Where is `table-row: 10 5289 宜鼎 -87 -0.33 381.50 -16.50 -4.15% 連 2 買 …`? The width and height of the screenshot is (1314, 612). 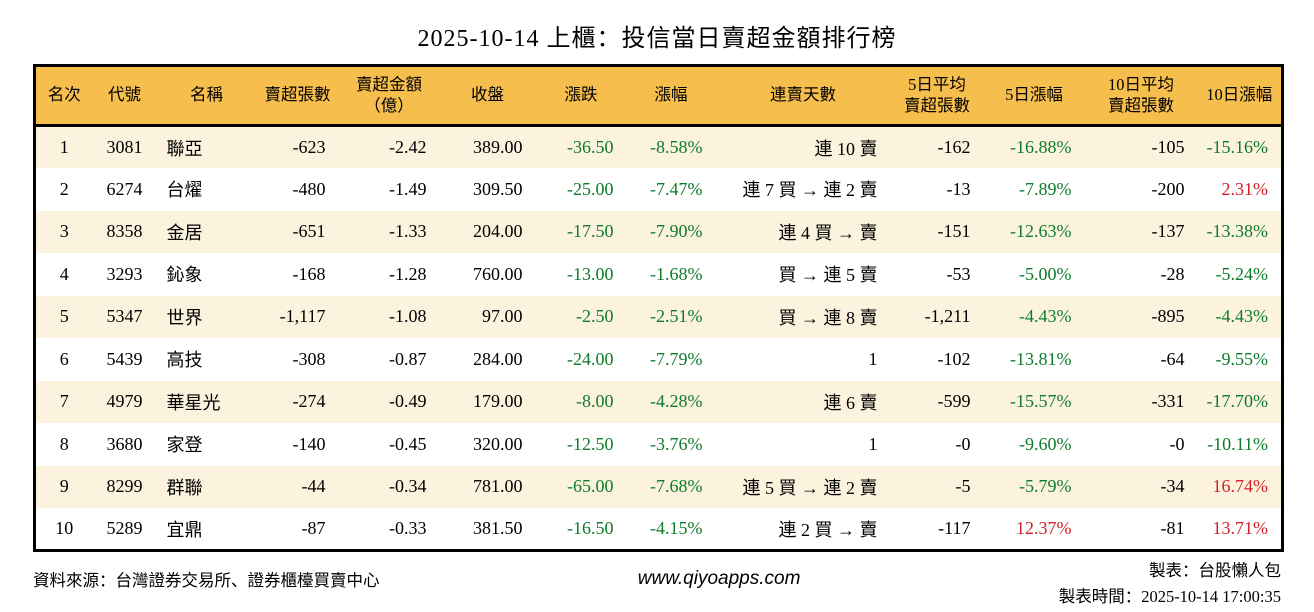
table-row: 10 5289 宜鼎 -87 -0.33 381.50 -16.50 -4.15% 連 2 買 … is located at coordinates (658, 529).